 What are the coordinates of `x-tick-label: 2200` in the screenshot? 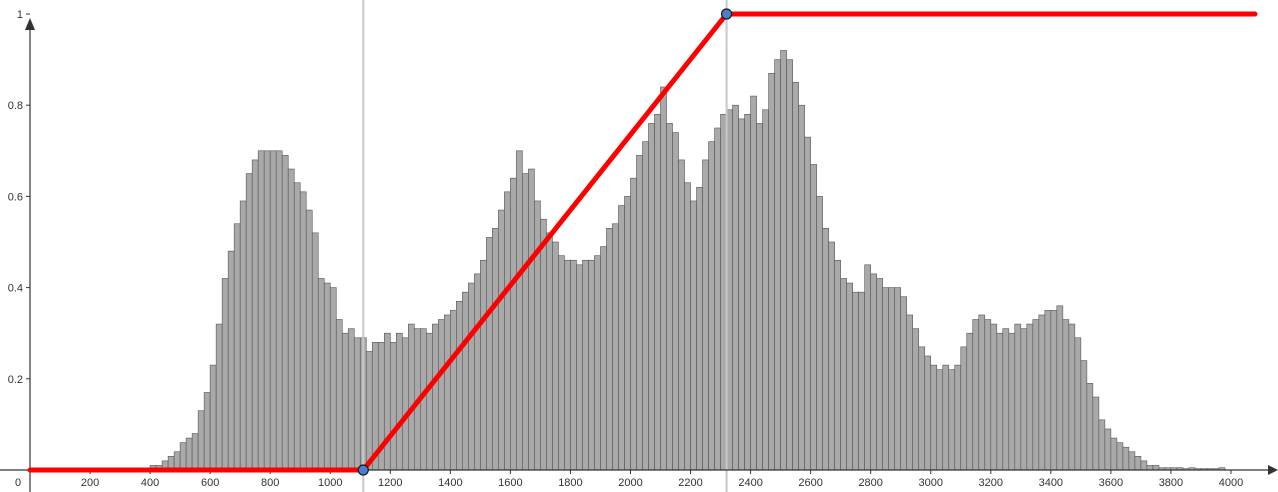 It's located at (690, 483).